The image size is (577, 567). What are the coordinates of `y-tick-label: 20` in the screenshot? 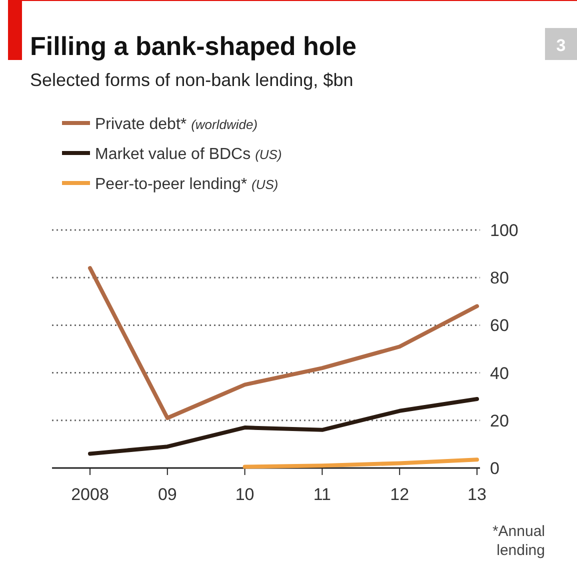 It's located at (499, 420).